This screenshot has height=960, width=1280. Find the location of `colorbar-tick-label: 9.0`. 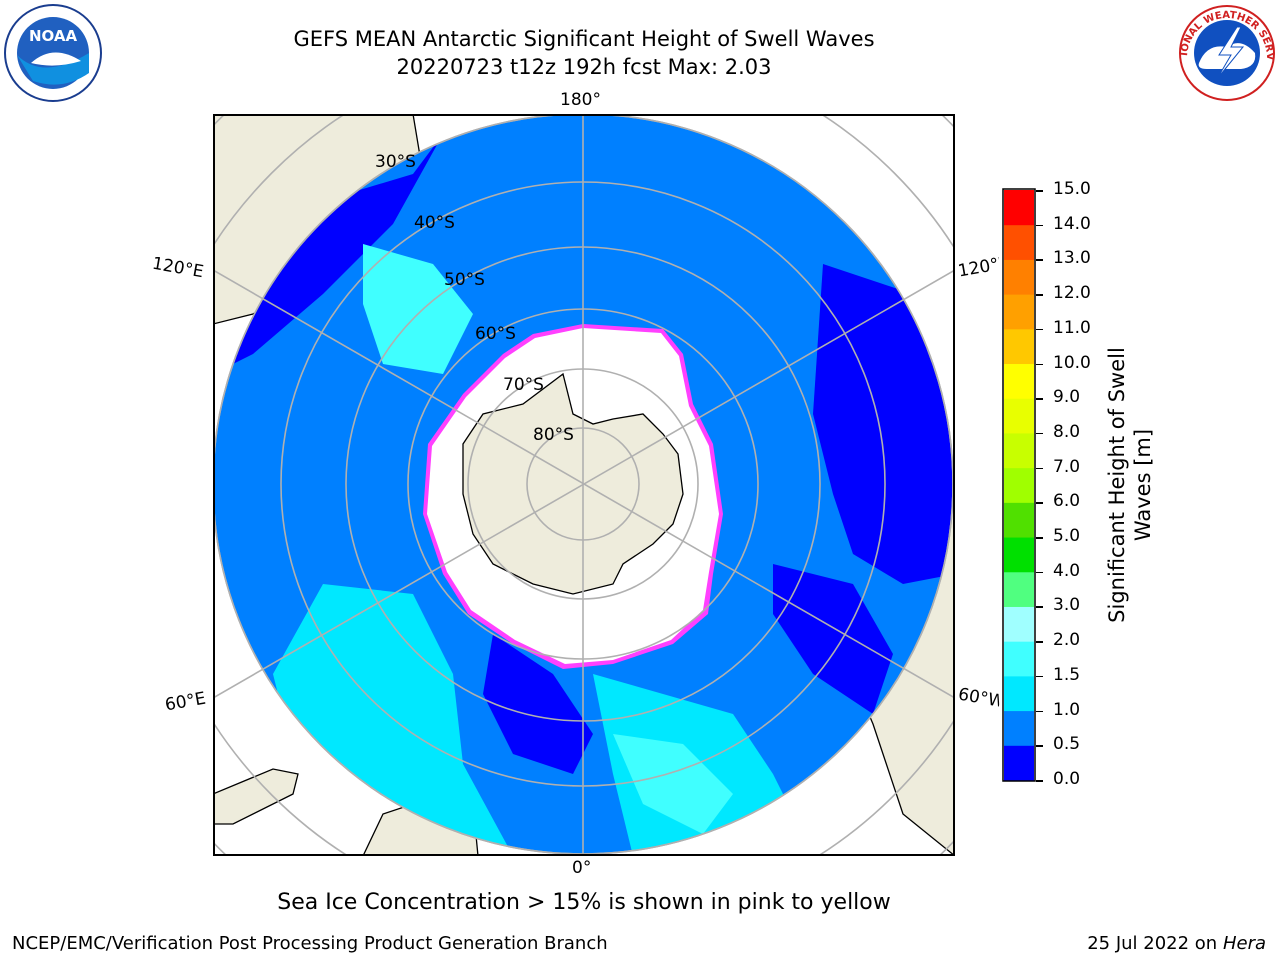

colorbar-tick-label: 9.0 is located at coordinates (1067, 397).